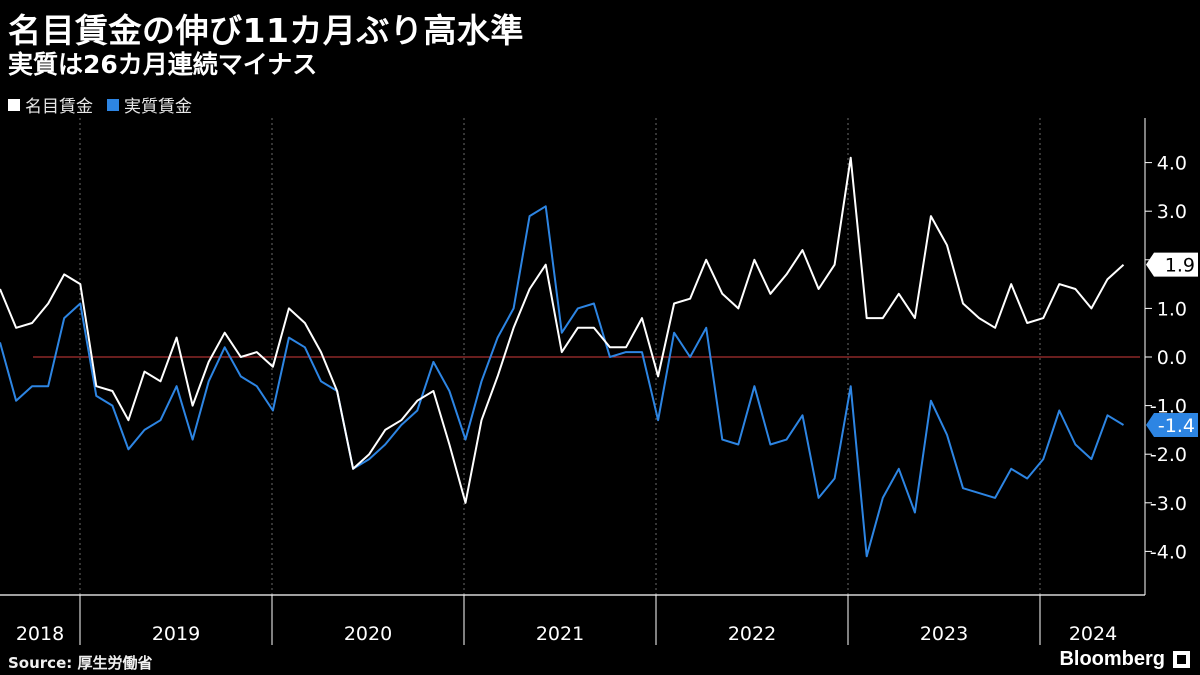 The width and height of the screenshot is (1200, 675). Describe the element at coordinates (752, 634) in the screenshot. I see `x-tick-label: 2022` at that location.